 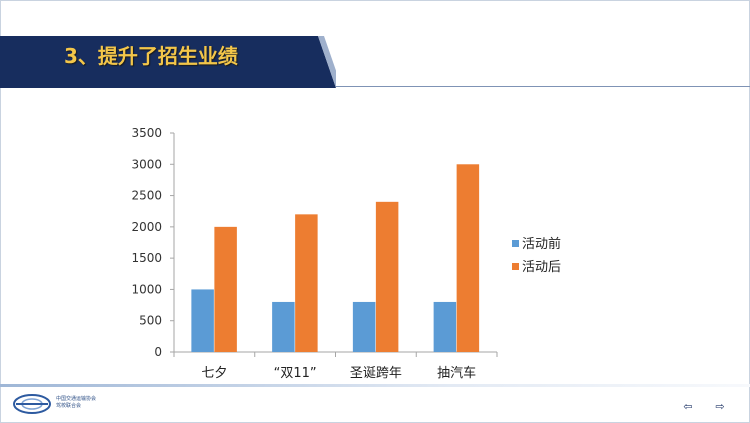 I want to click on x-category-label: 七夕, so click(x=214, y=373).